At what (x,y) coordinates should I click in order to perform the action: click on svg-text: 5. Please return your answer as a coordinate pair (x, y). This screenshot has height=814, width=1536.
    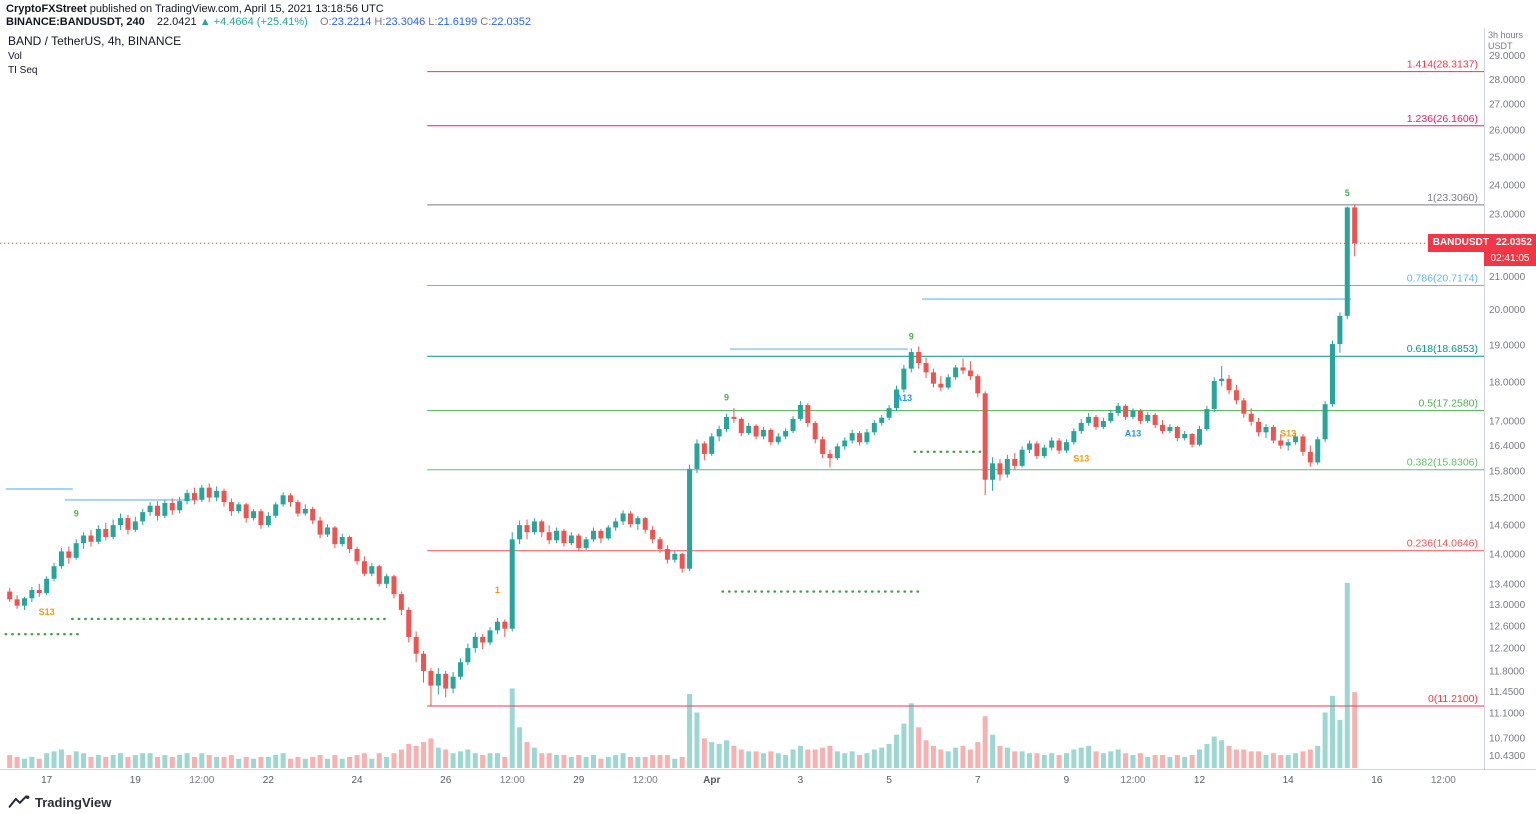
    Looking at the image, I should click on (1347, 193).